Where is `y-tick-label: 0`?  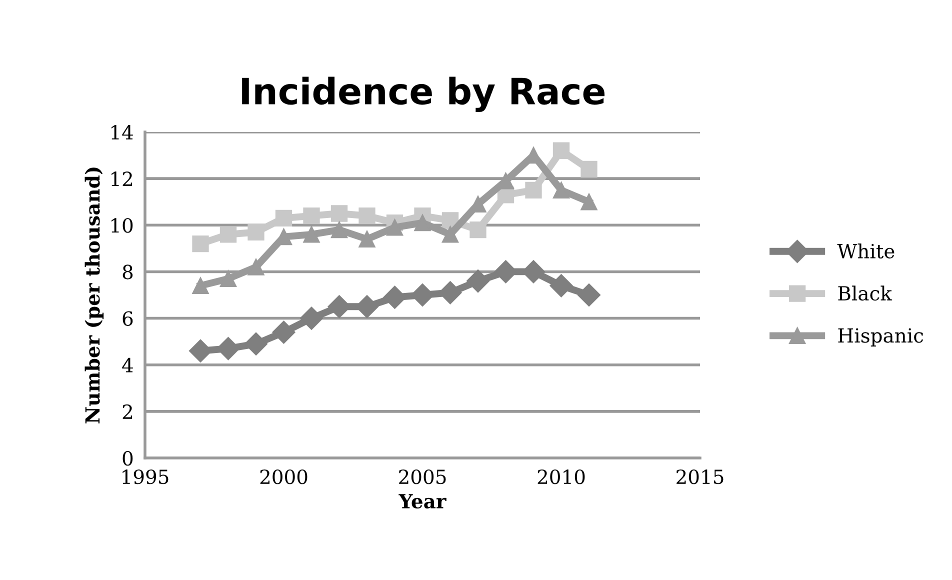 y-tick-label: 0 is located at coordinates (127, 458).